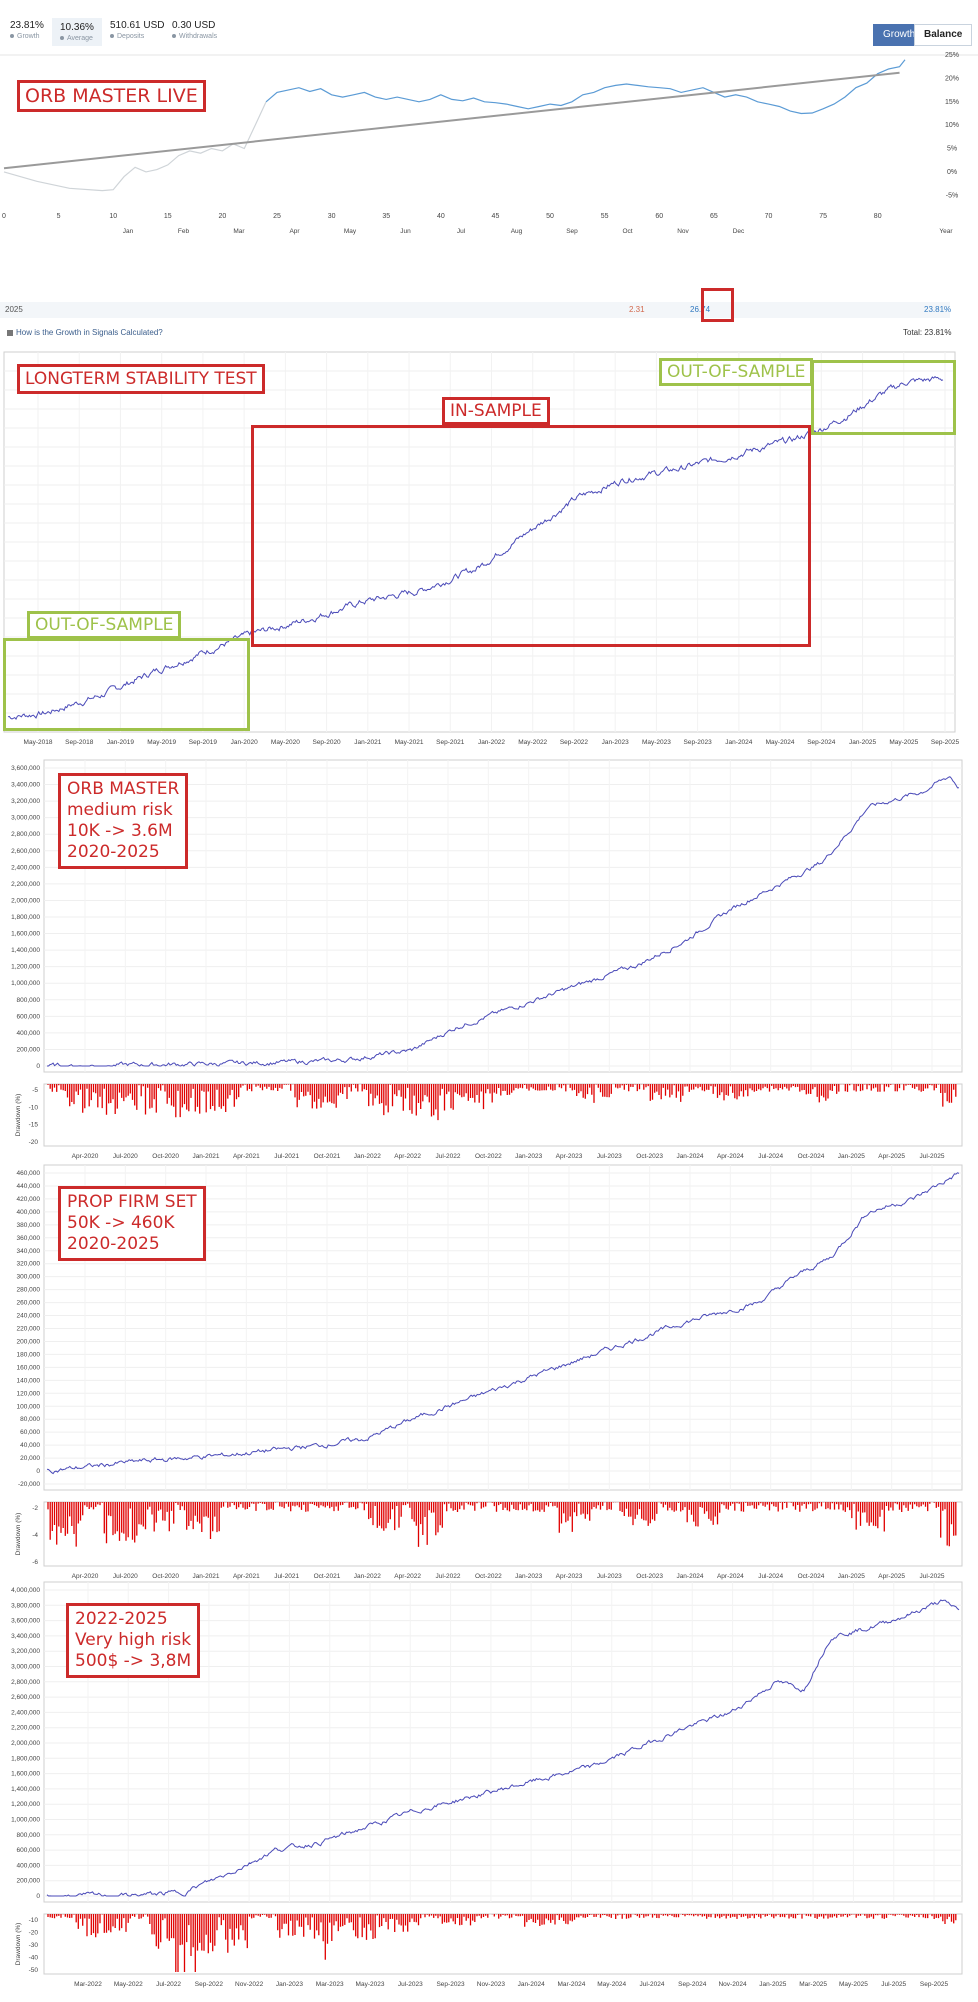  What do you see at coordinates (491, 1984) in the screenshot?
I see `x-tick-label: Nov-2023` at bounding box center [491, 1984].